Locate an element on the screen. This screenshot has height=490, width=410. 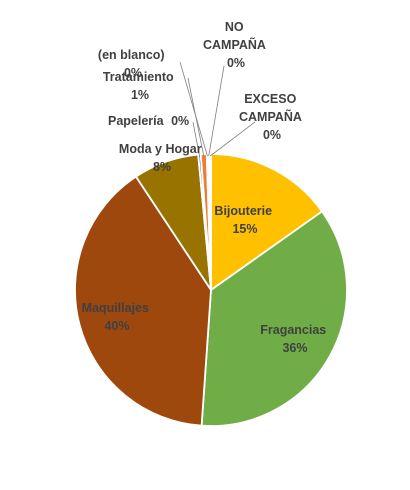
label-no-campana-line1: NO is located at coordinates (234, 27).